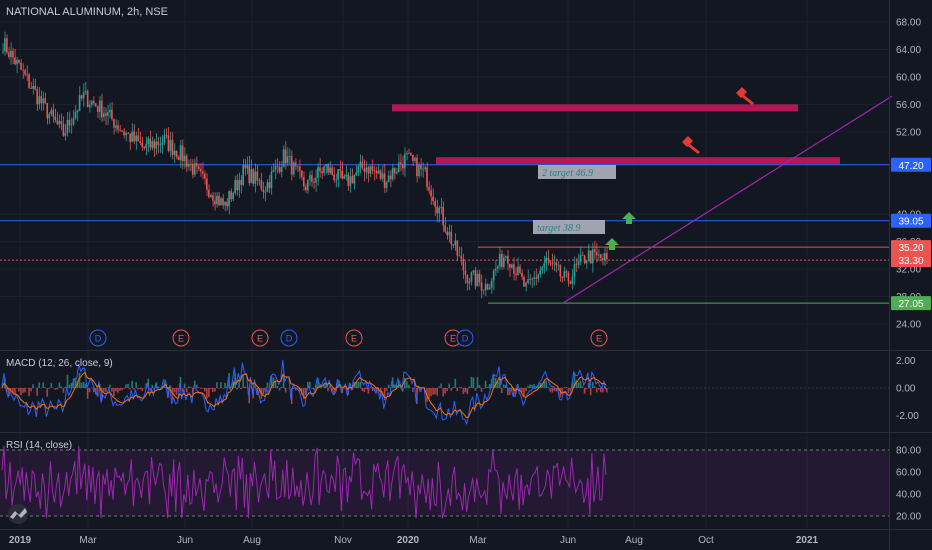  Describe the element at coordinates (727, 199) in the screenshot. I see `ascending-trendline` at that location.